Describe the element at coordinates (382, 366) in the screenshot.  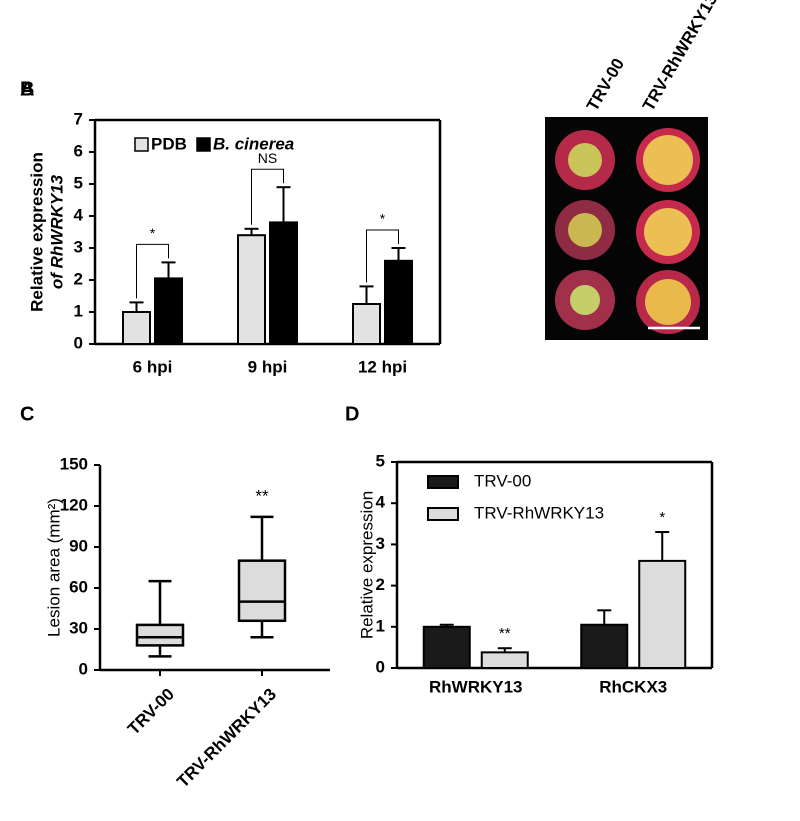
I see `x-tick-label: 12 hpi` at that location.